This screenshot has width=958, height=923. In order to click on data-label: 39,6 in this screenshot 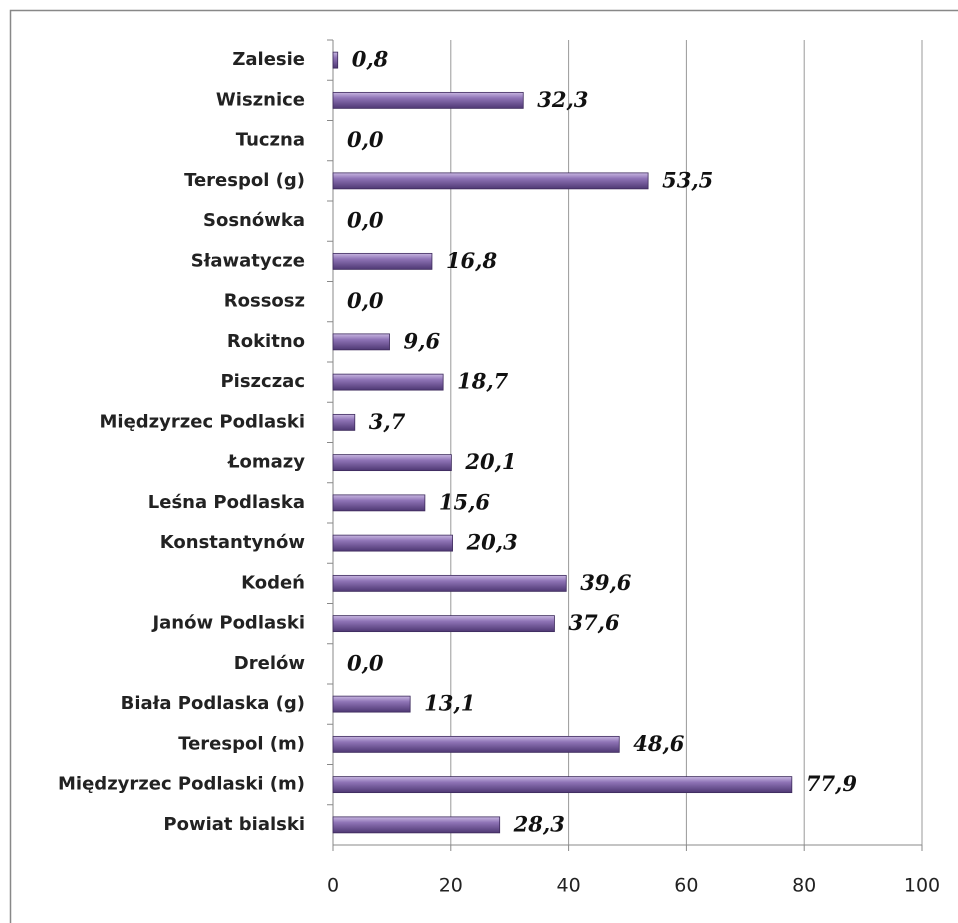, I will do `click(606, 582)`.